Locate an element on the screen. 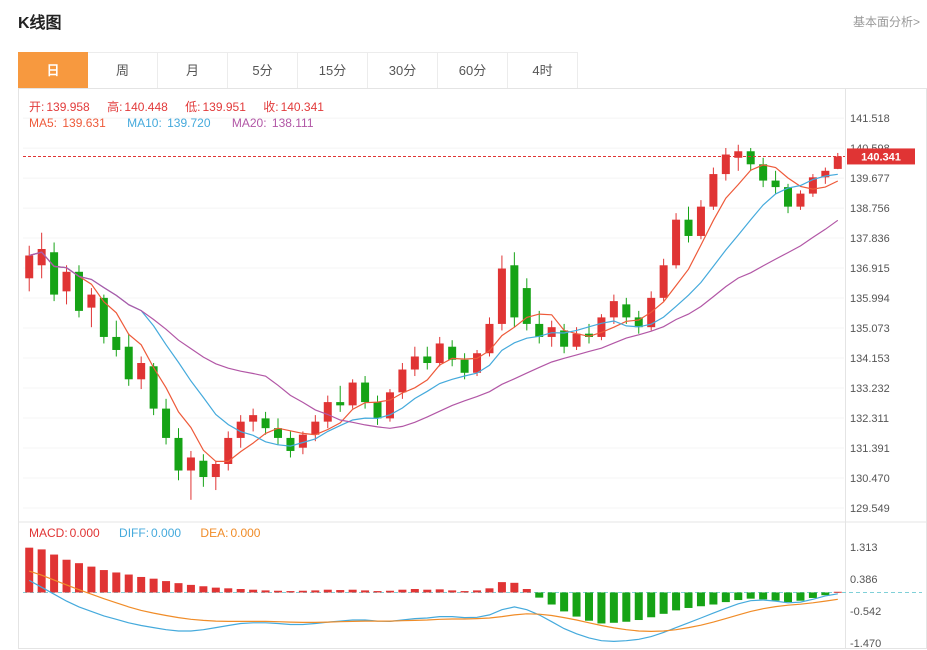 Image resolution: width=927 pixels, height=650 pixels. ma5-label: MA5: is located at coordinates (43, 123).